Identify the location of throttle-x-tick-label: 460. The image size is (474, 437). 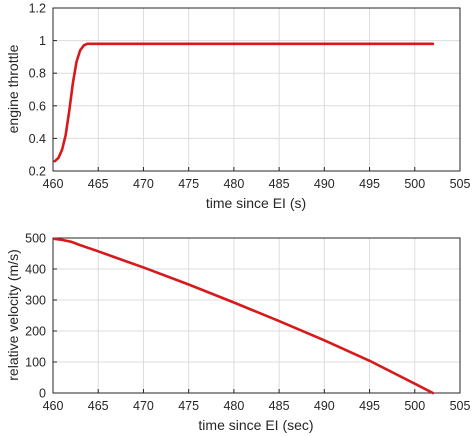
(53, 184).